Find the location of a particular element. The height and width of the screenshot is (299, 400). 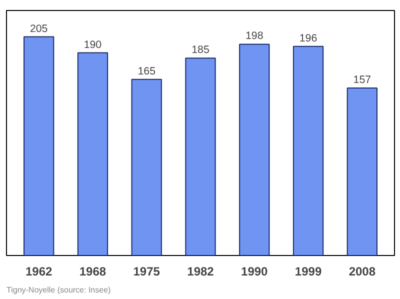

data-label: 165 is located at coordinates (147, 71).